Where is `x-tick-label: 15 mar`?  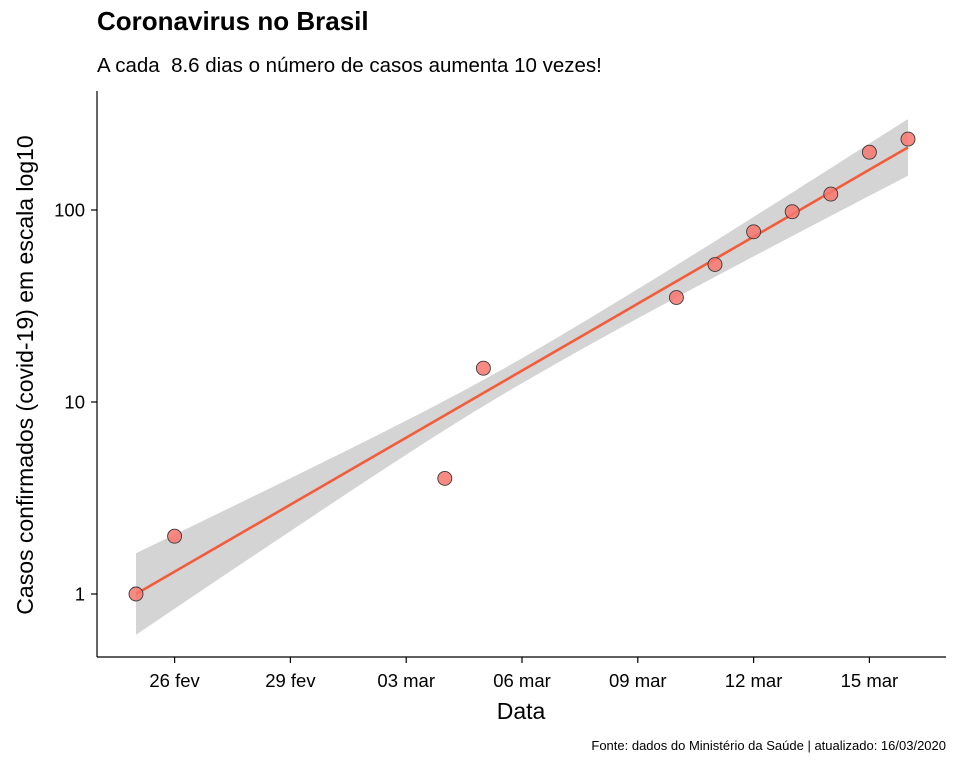 x-tick-label: 15 mar is located at coordinates (870, 680).